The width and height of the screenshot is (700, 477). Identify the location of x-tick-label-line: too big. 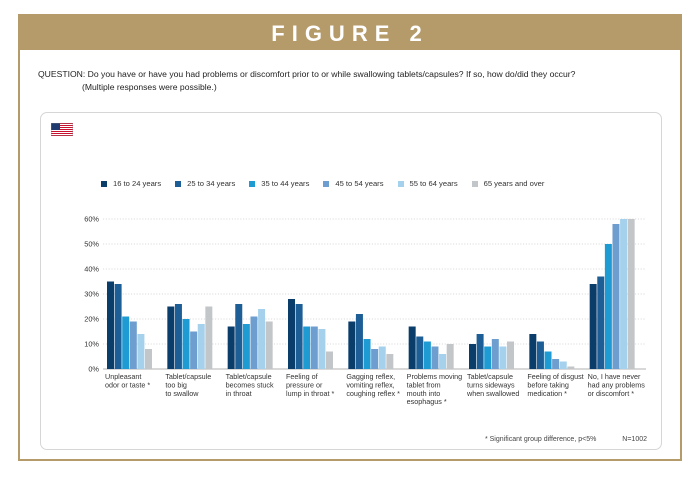
(176, 384).